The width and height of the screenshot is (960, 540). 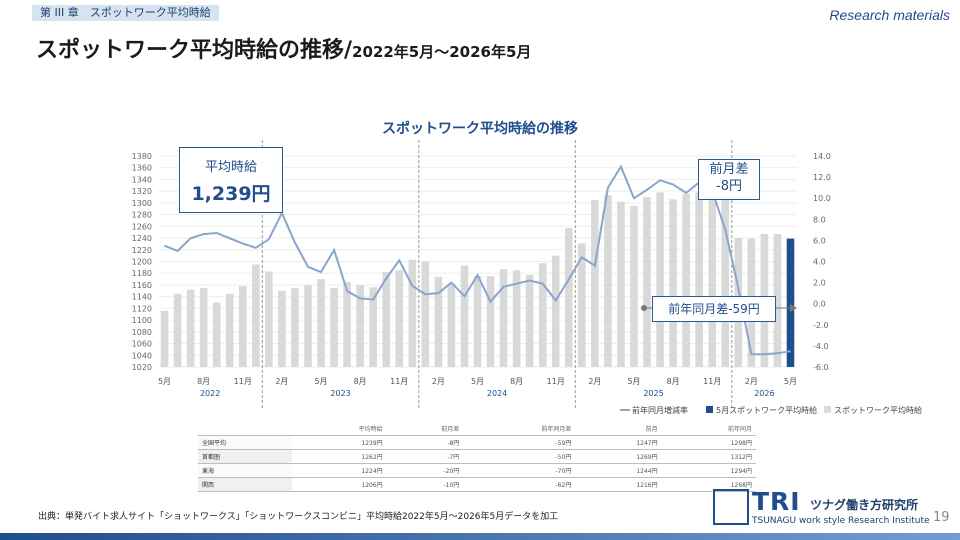 What do you see at coordinates (819, 262) in the screenshot?
I see `right-axis-tick-label: 4.0` at bounding box center [819, 262].